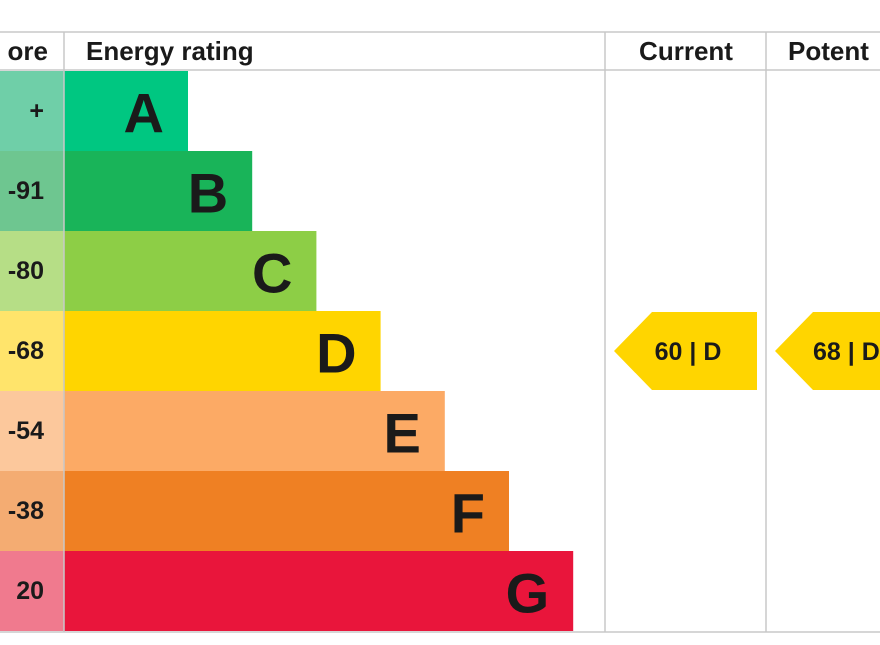  What do you see at coordinates (144, 113) in the screenshot?
I see `rating-letter: A` at bounding box center [144, 113].